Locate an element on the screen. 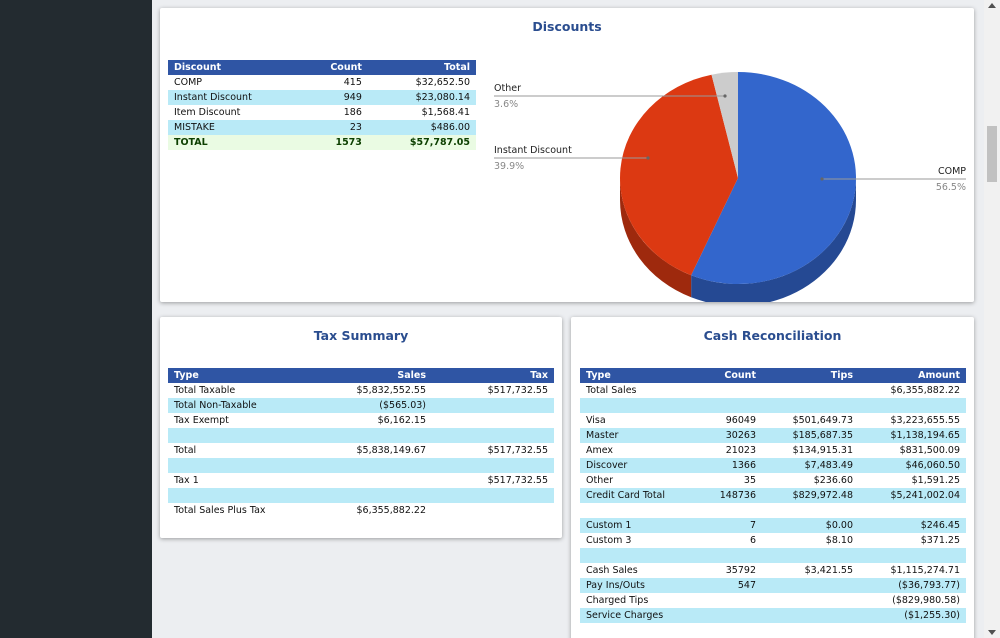 The height and width of the screenshot is (638, 1000). pie-label-other: Other is located at coordinates (507, 88).